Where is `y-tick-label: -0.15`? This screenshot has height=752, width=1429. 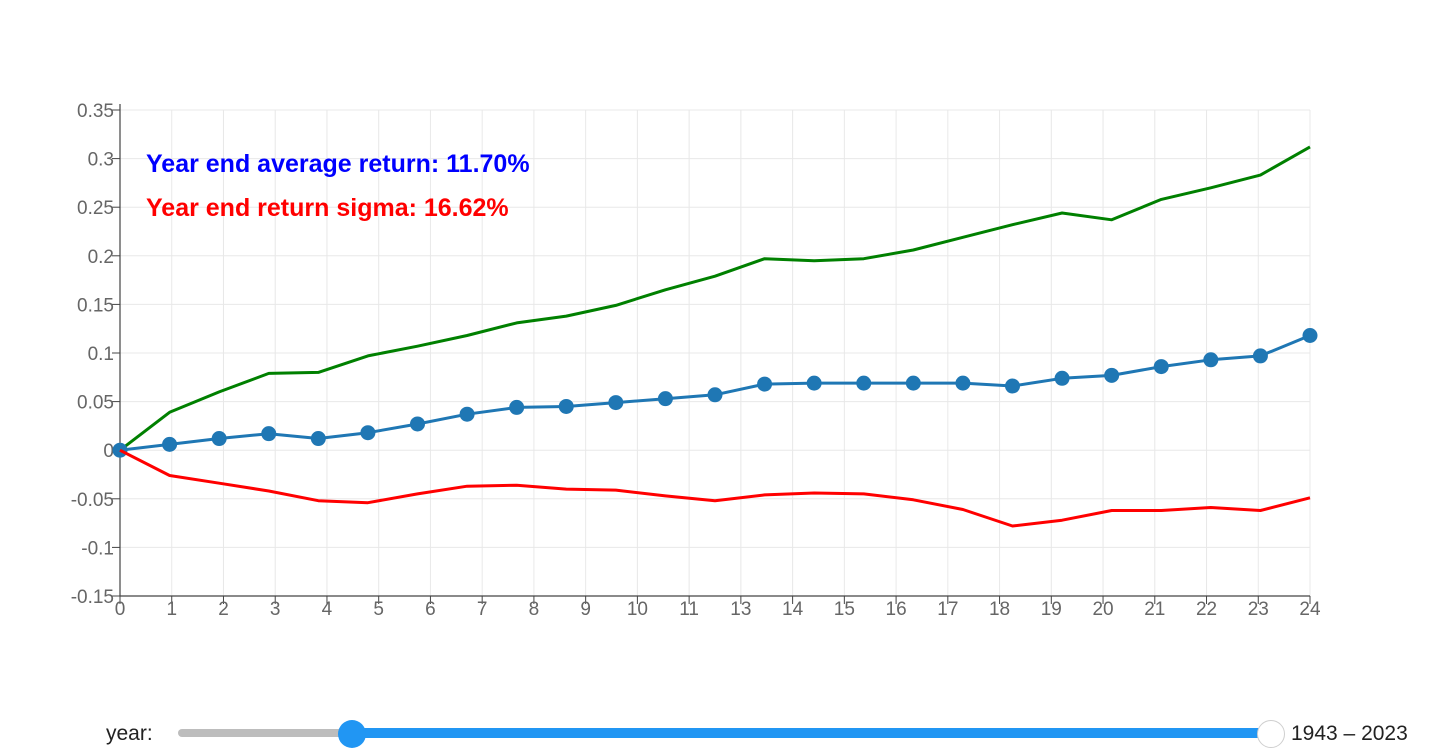 y-tick-label: -0.15 is located at coordinates (92, 597).